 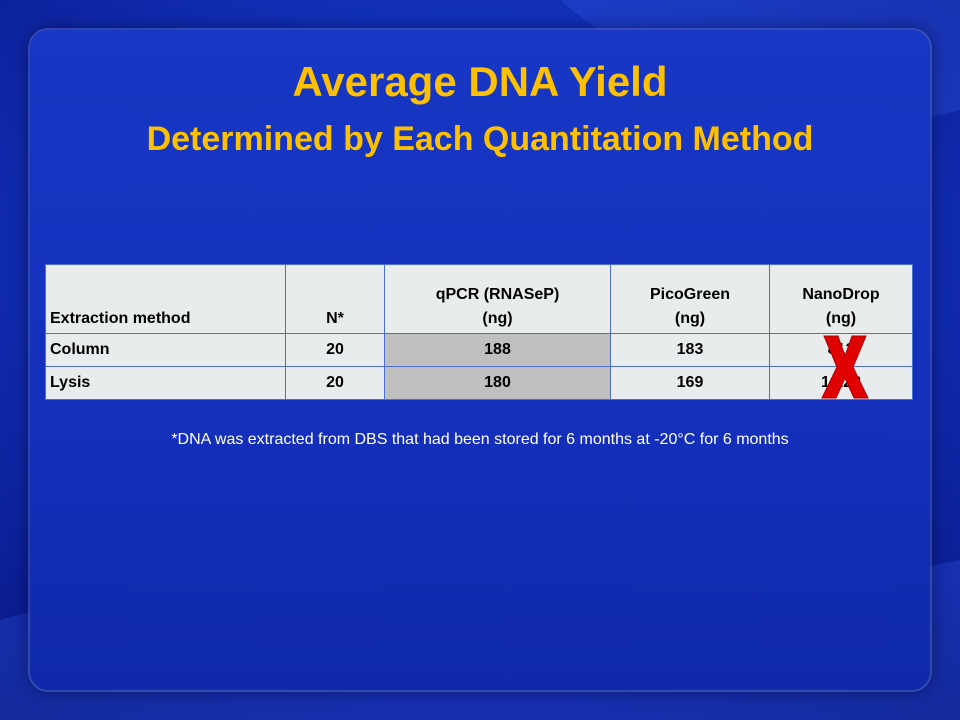 I want to click on header-nanodrop: NanoDrop (ng), so click(x=841, y=299).